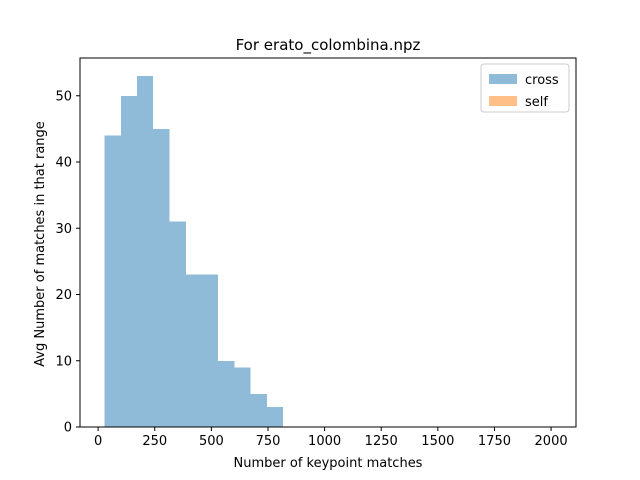 Image resolution: width=640 pixels, height=480 pixels. I want to click on x-tick-label: 0, so click(98, 441).